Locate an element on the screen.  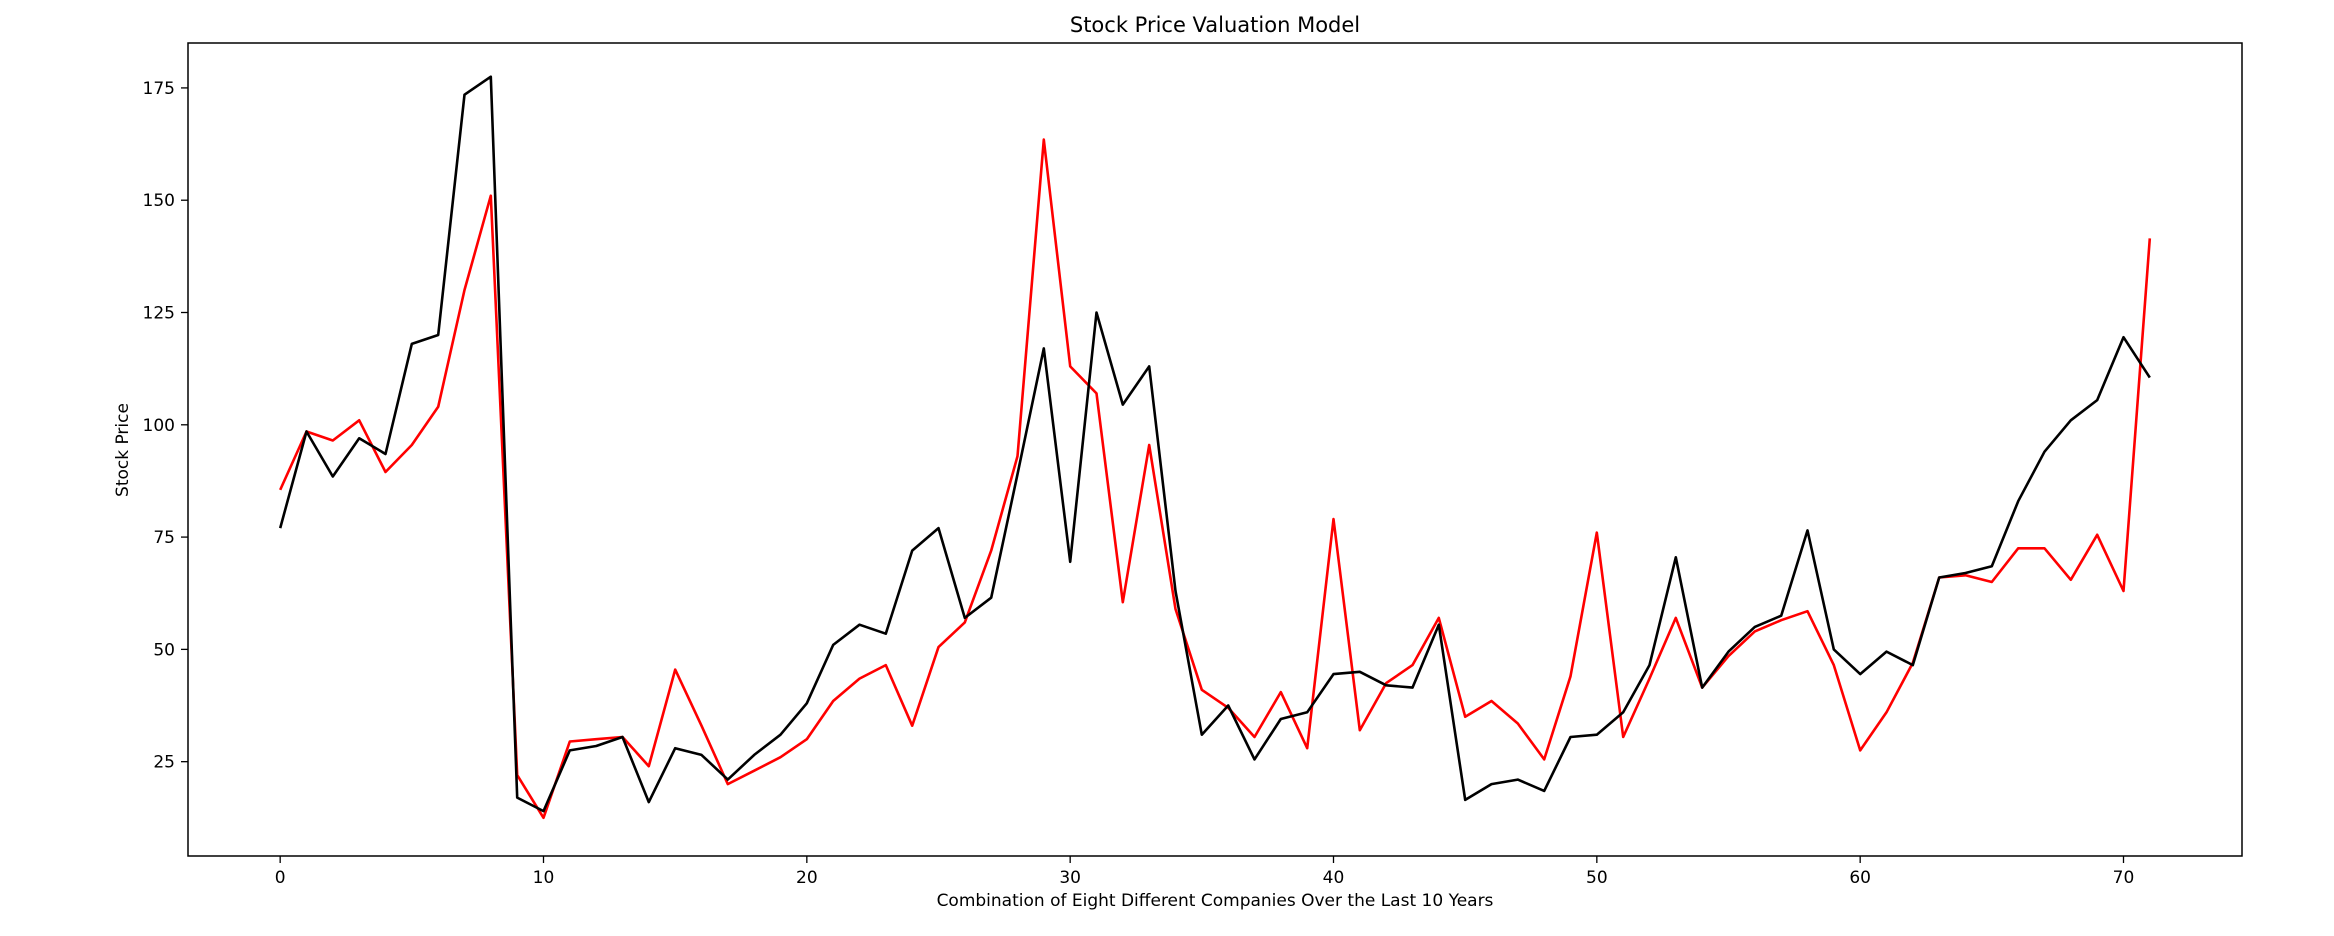
y-tick-label: 100 is located at coordinates (159, 426).